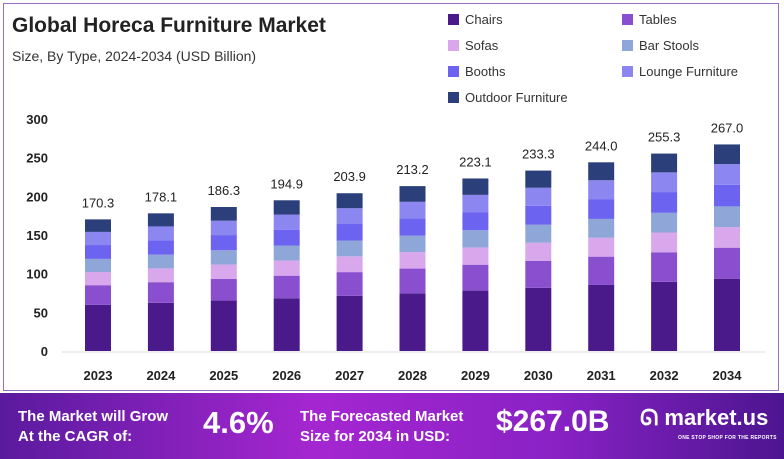  Describe the element at coordinates (649, 19) in the screenshot. I see `legend-item: Tables` at that location.